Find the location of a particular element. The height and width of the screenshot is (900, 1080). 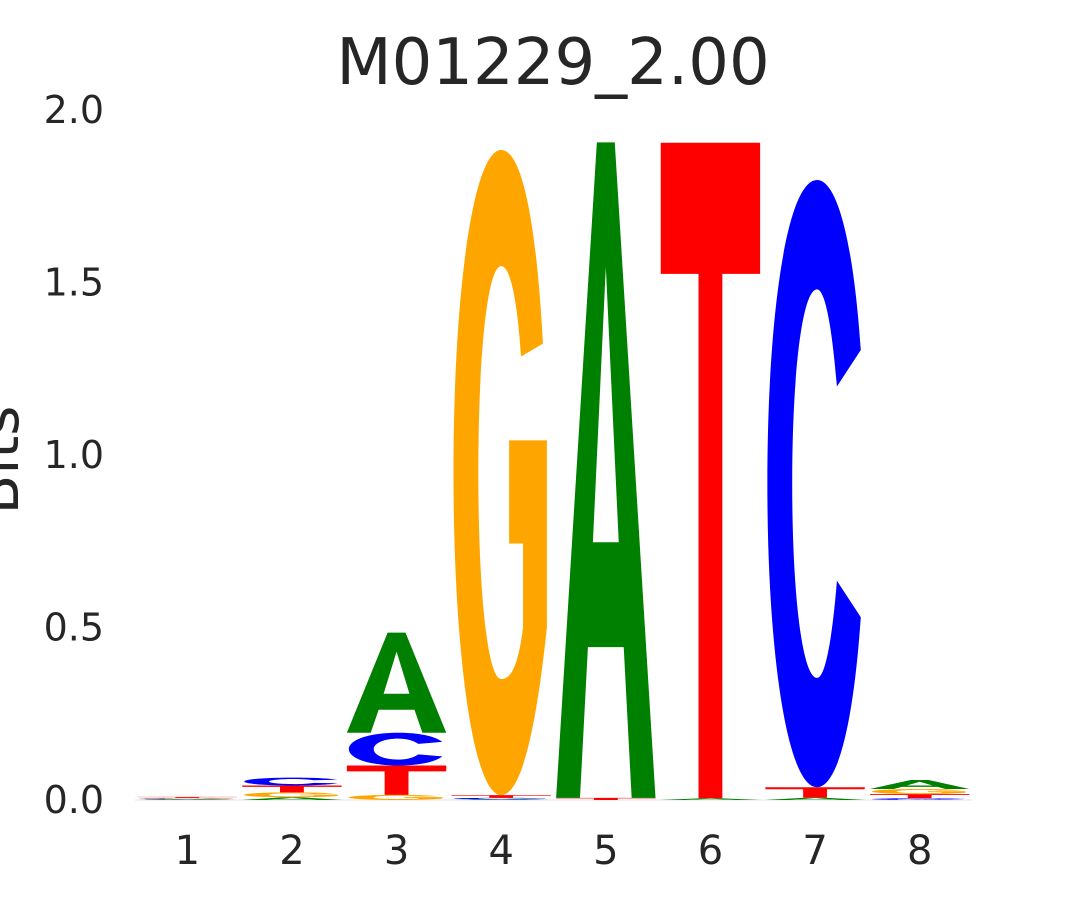

y-tick-label: 0.0 is located at coordinates (74, 800).